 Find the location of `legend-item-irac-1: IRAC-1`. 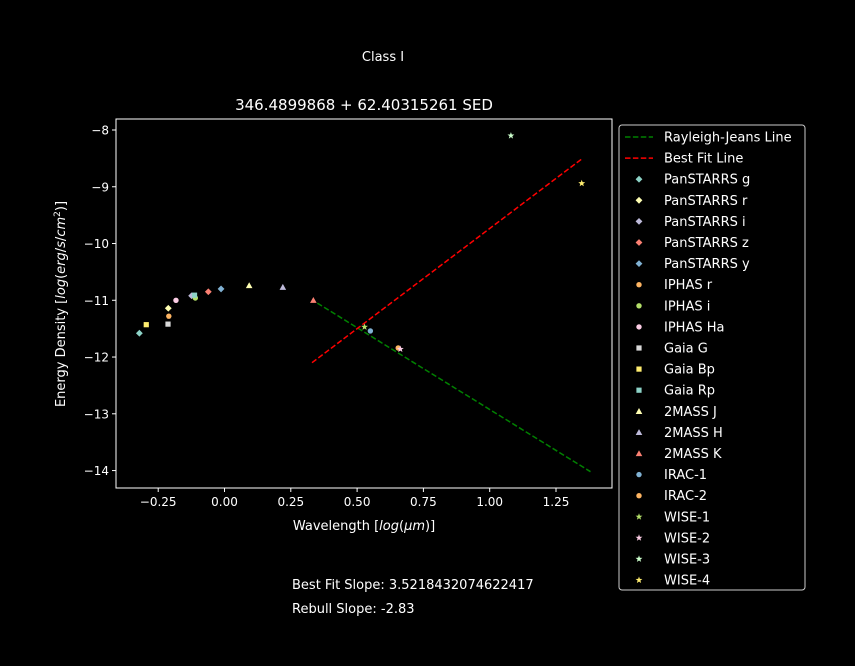

legend-item-irac-1: IRAC-1 is located at coordinates (671, 475).